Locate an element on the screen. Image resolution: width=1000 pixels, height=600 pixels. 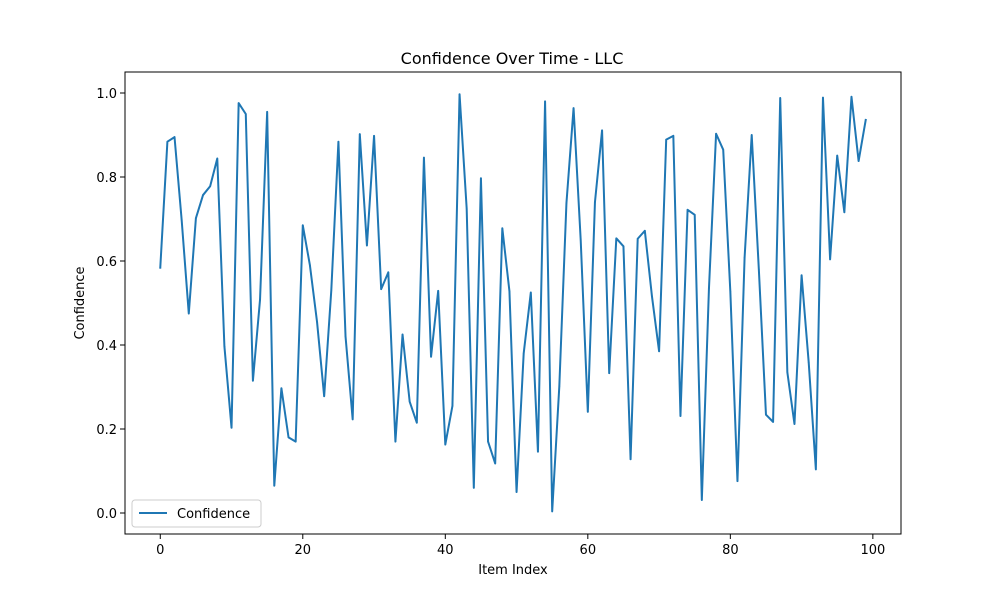
y-axis-ticks: 0.0 0.2 0.4 0.6 0.8 1.0 is located at coordinates (110, 304).